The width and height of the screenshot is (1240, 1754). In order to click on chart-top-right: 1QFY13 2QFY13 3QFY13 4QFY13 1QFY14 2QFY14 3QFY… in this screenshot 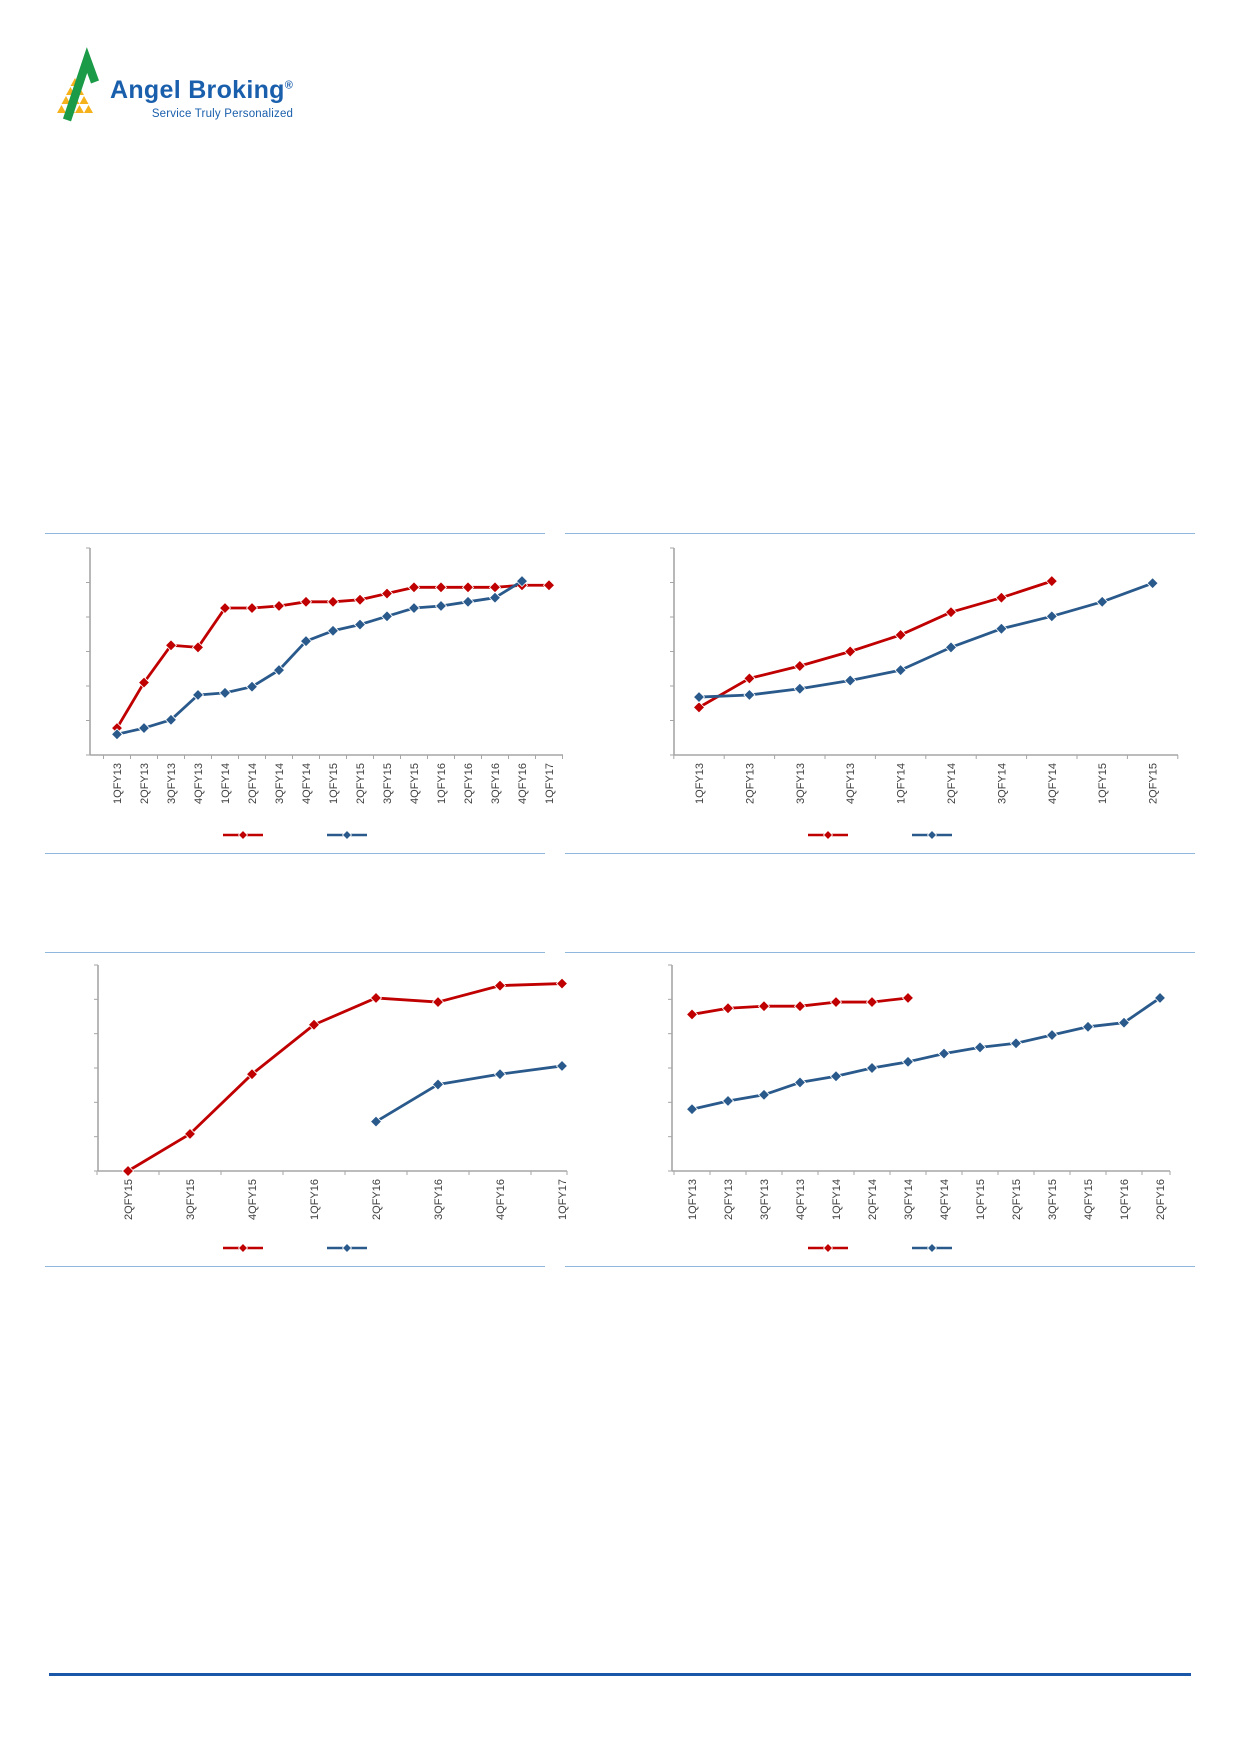, I will do `click(880, 693)`.